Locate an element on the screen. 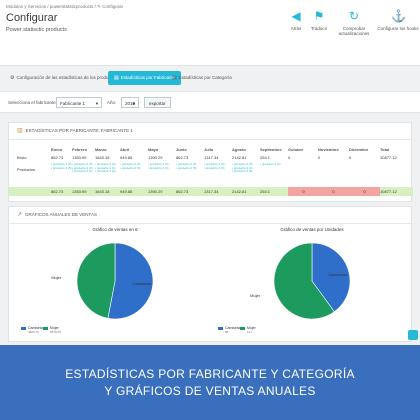  product-list: • producto 4 (1) is located at coordinates (270, 164).